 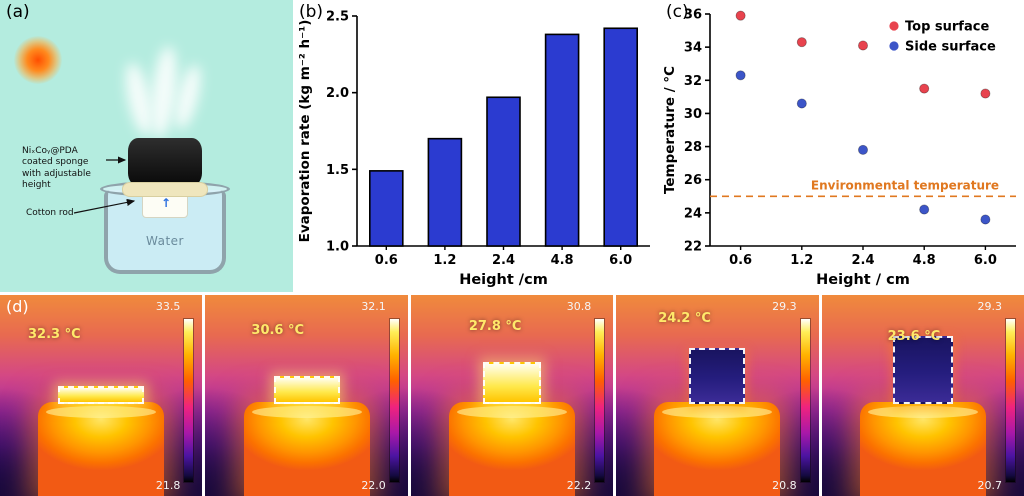 I want to click on temperature-label: 30.6 °C, so click(x=278, y=330).